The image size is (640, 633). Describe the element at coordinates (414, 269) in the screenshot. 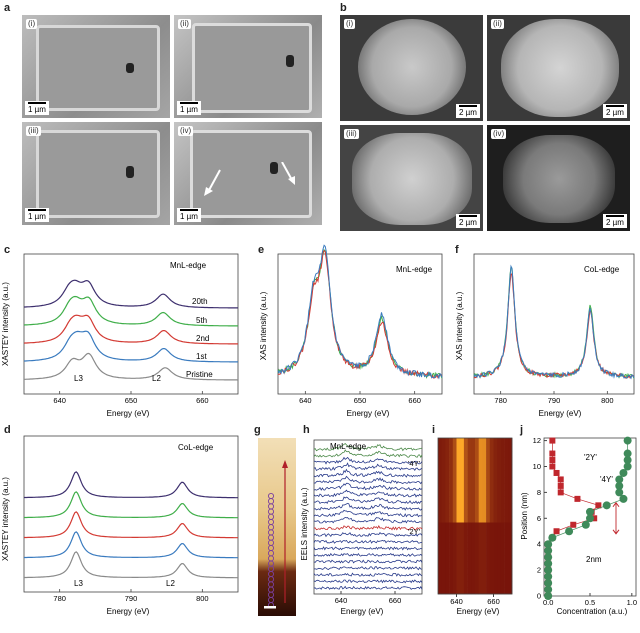

I see `chart-annotation: MnL-edge` at that location.